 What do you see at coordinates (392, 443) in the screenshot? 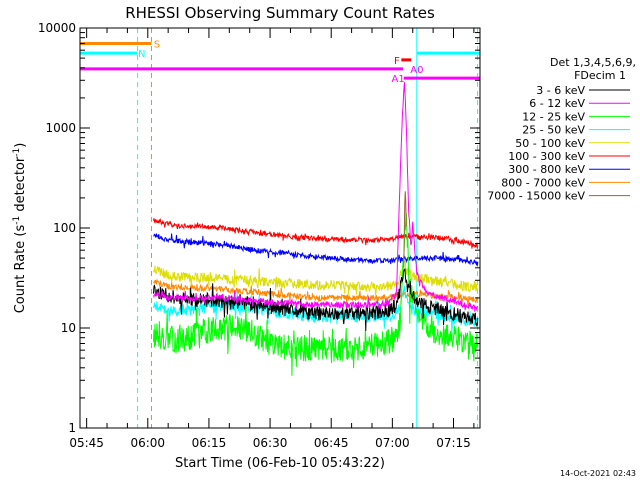
I see `x-tick-label: 07:00` at bounding box center [392, 443].